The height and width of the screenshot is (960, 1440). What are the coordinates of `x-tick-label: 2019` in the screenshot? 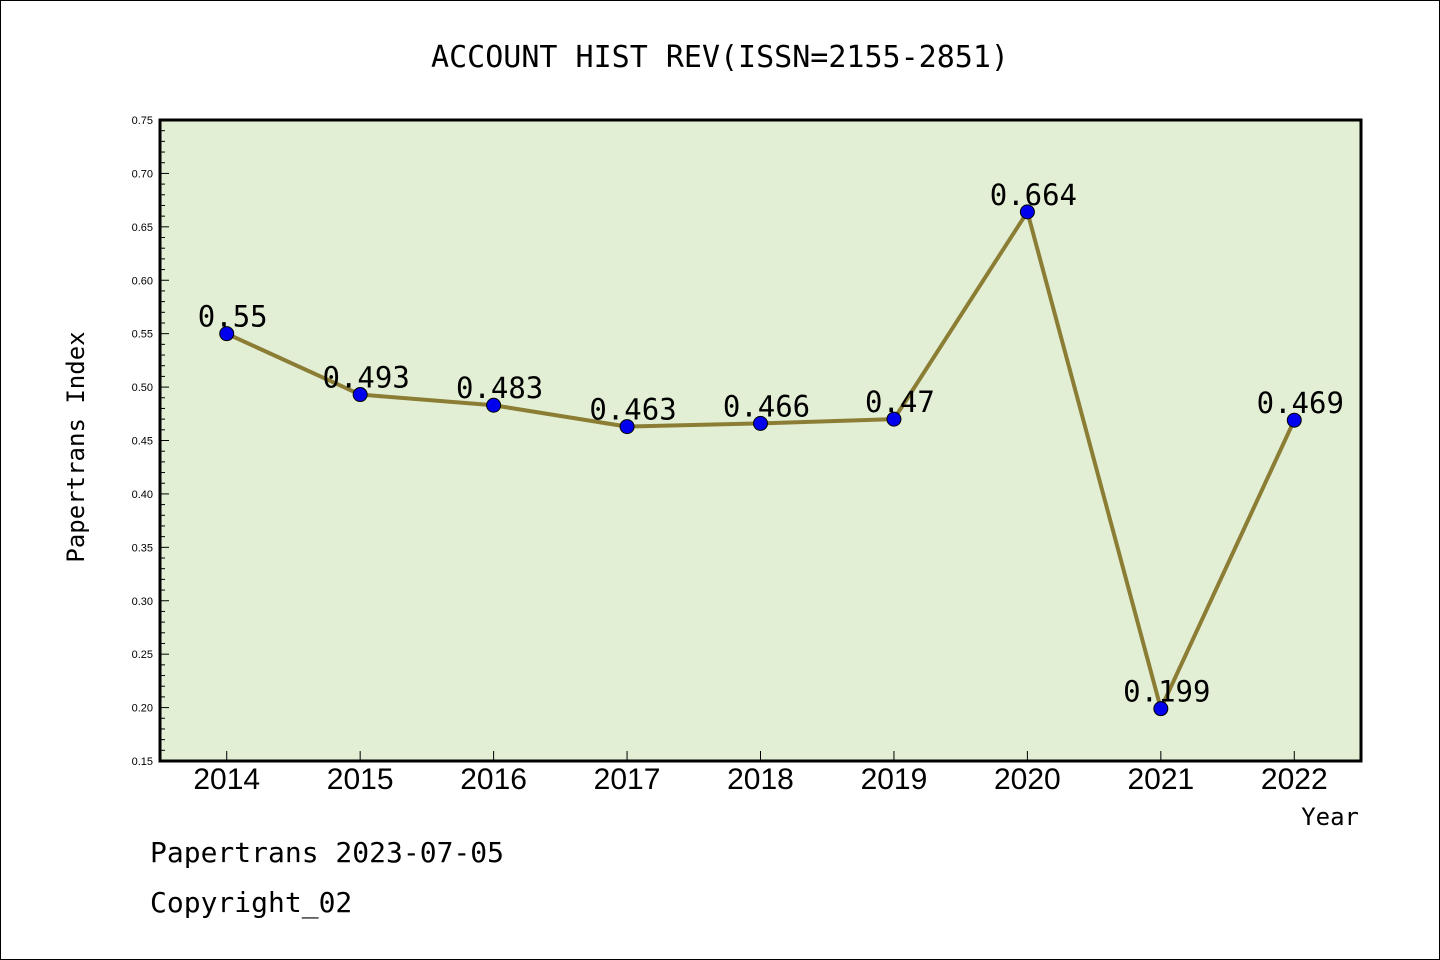 It's located at (894, 779).